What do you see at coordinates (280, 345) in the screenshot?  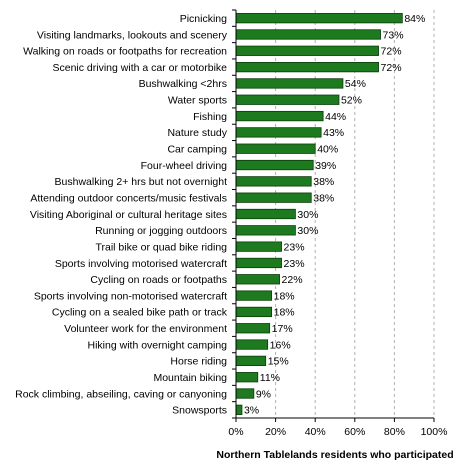 I see `value-label: 16%` at bounding box center [280, 345].